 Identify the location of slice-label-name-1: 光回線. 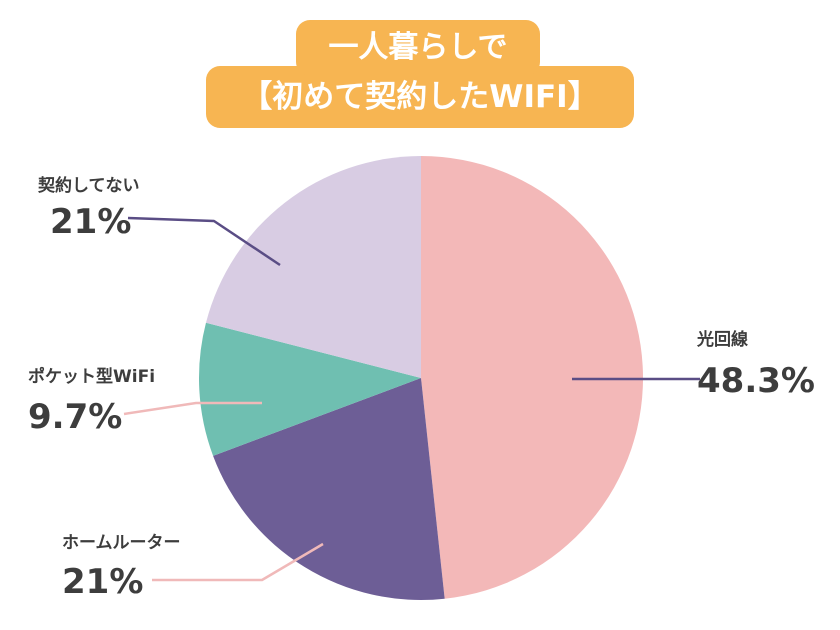
(722, 339).